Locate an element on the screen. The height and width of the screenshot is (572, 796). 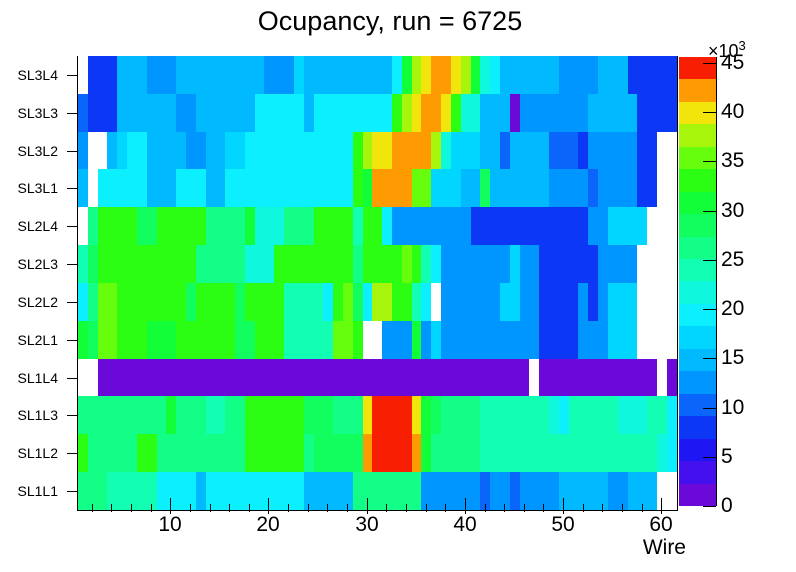
y-axis-tick is located at coordinates (72, 226).